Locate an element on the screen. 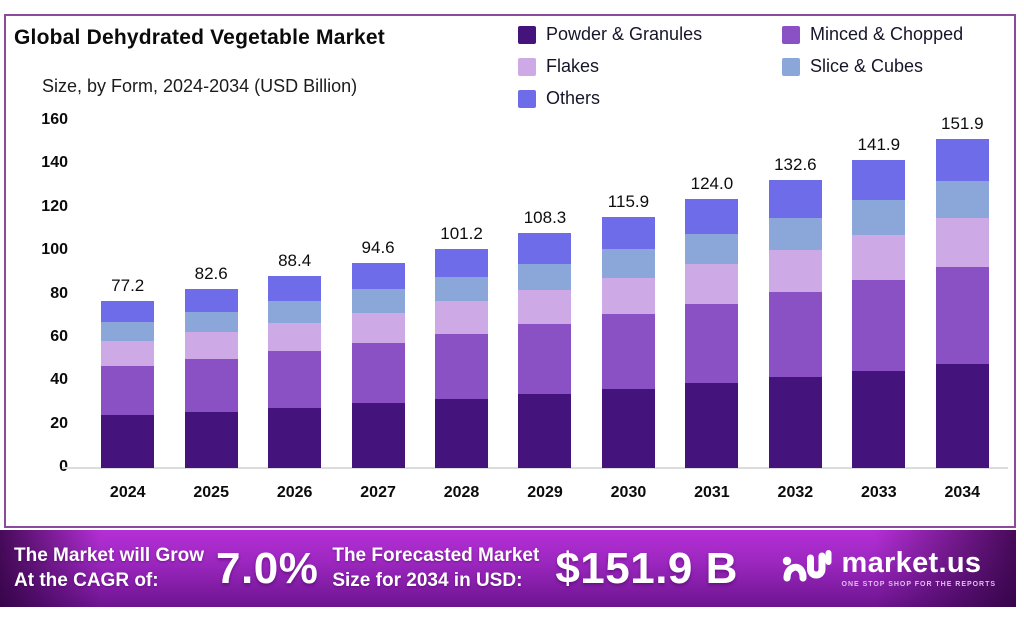 The height and width of the screenshot is (621, 1024). stacked-bar-2032 is located at coordinates (795, 324).